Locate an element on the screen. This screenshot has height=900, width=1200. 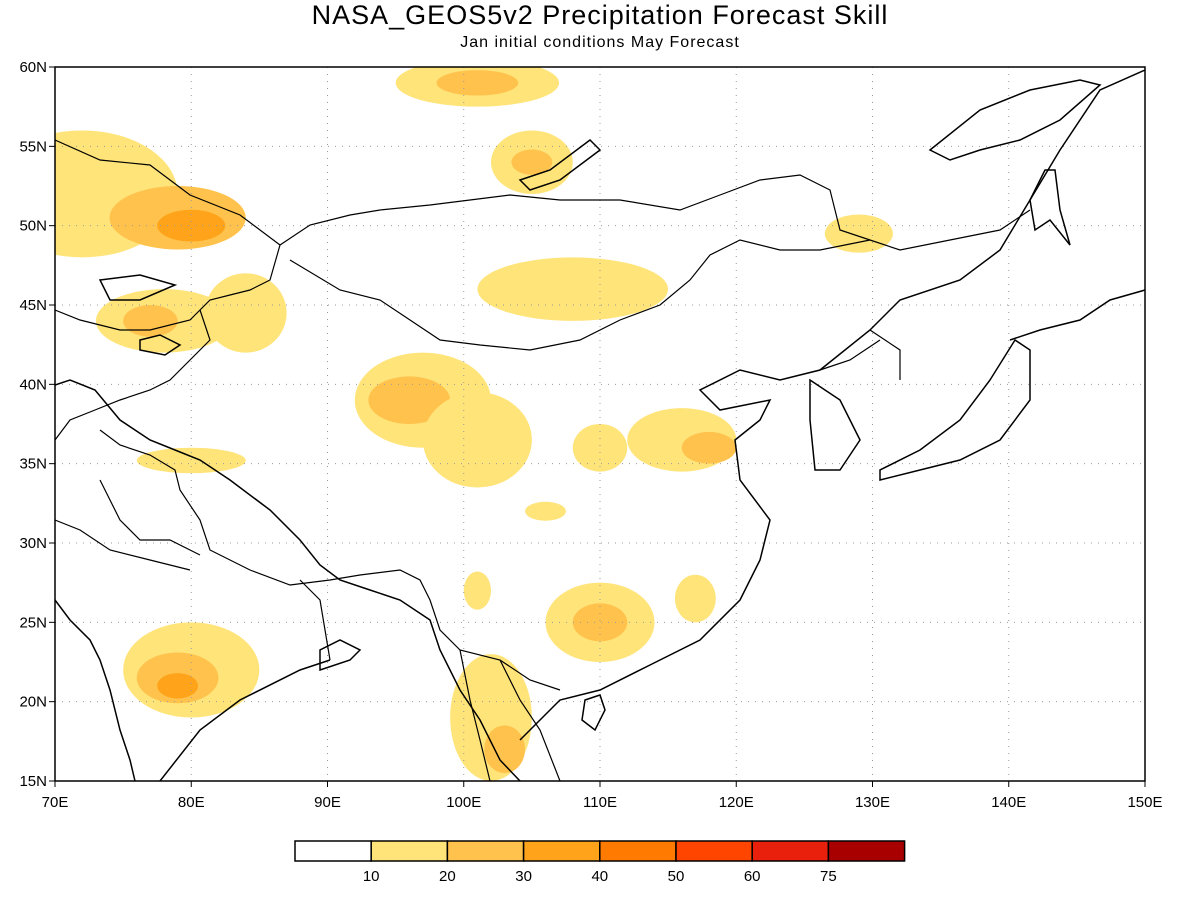
lon-tick-label: 110E is located at coordinates (600, 802).